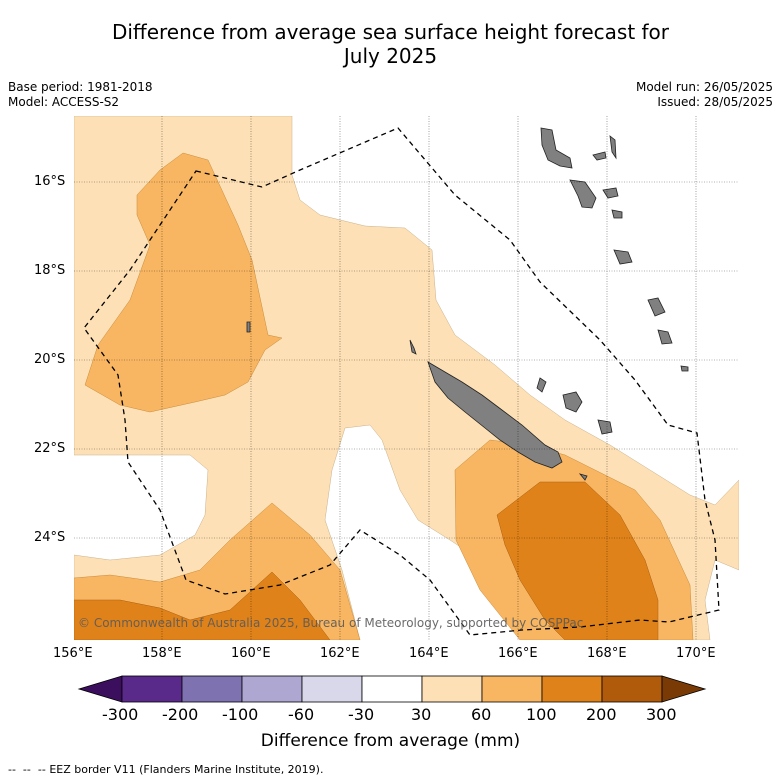  I want to click on lat-label: 16°S, so click(50, 181).